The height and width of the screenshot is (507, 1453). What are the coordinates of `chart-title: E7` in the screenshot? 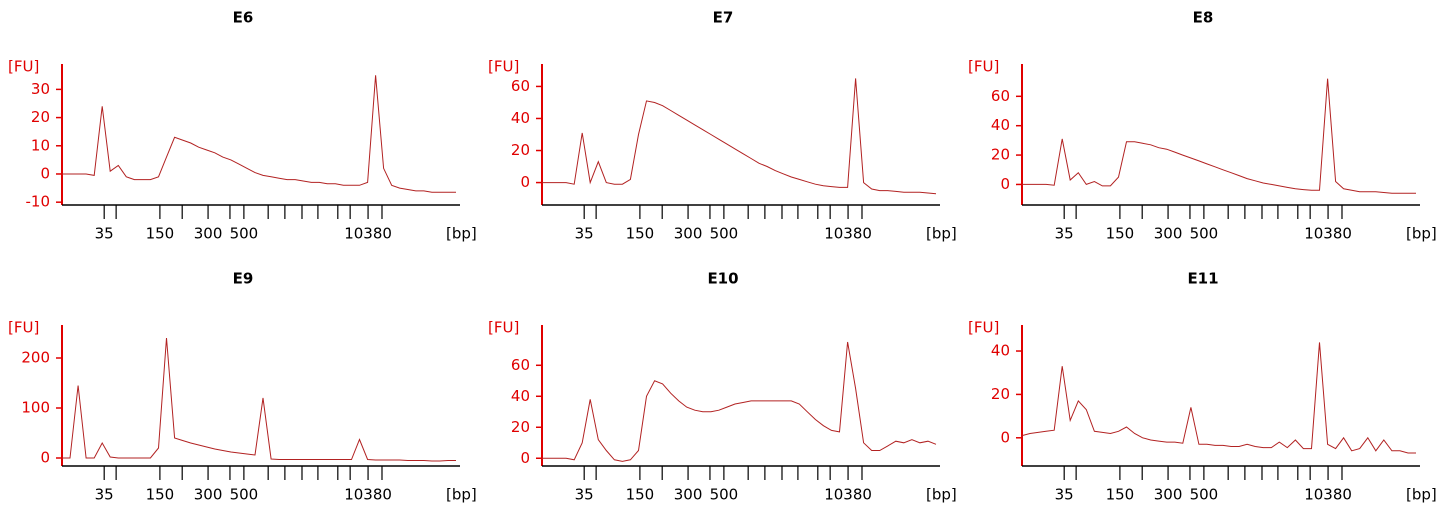 It's located at (723, 18).